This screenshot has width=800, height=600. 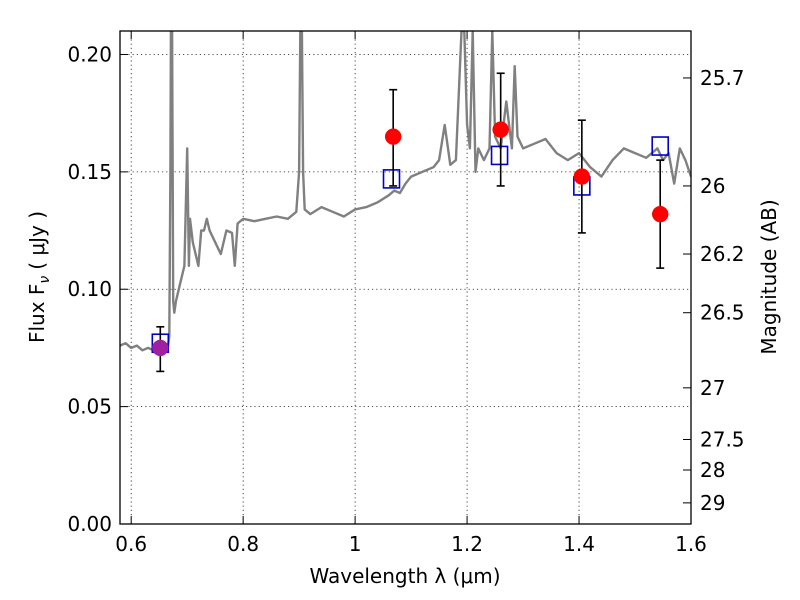 I want to click on x-tick-label: 0.6, so click(x=131, y=544).